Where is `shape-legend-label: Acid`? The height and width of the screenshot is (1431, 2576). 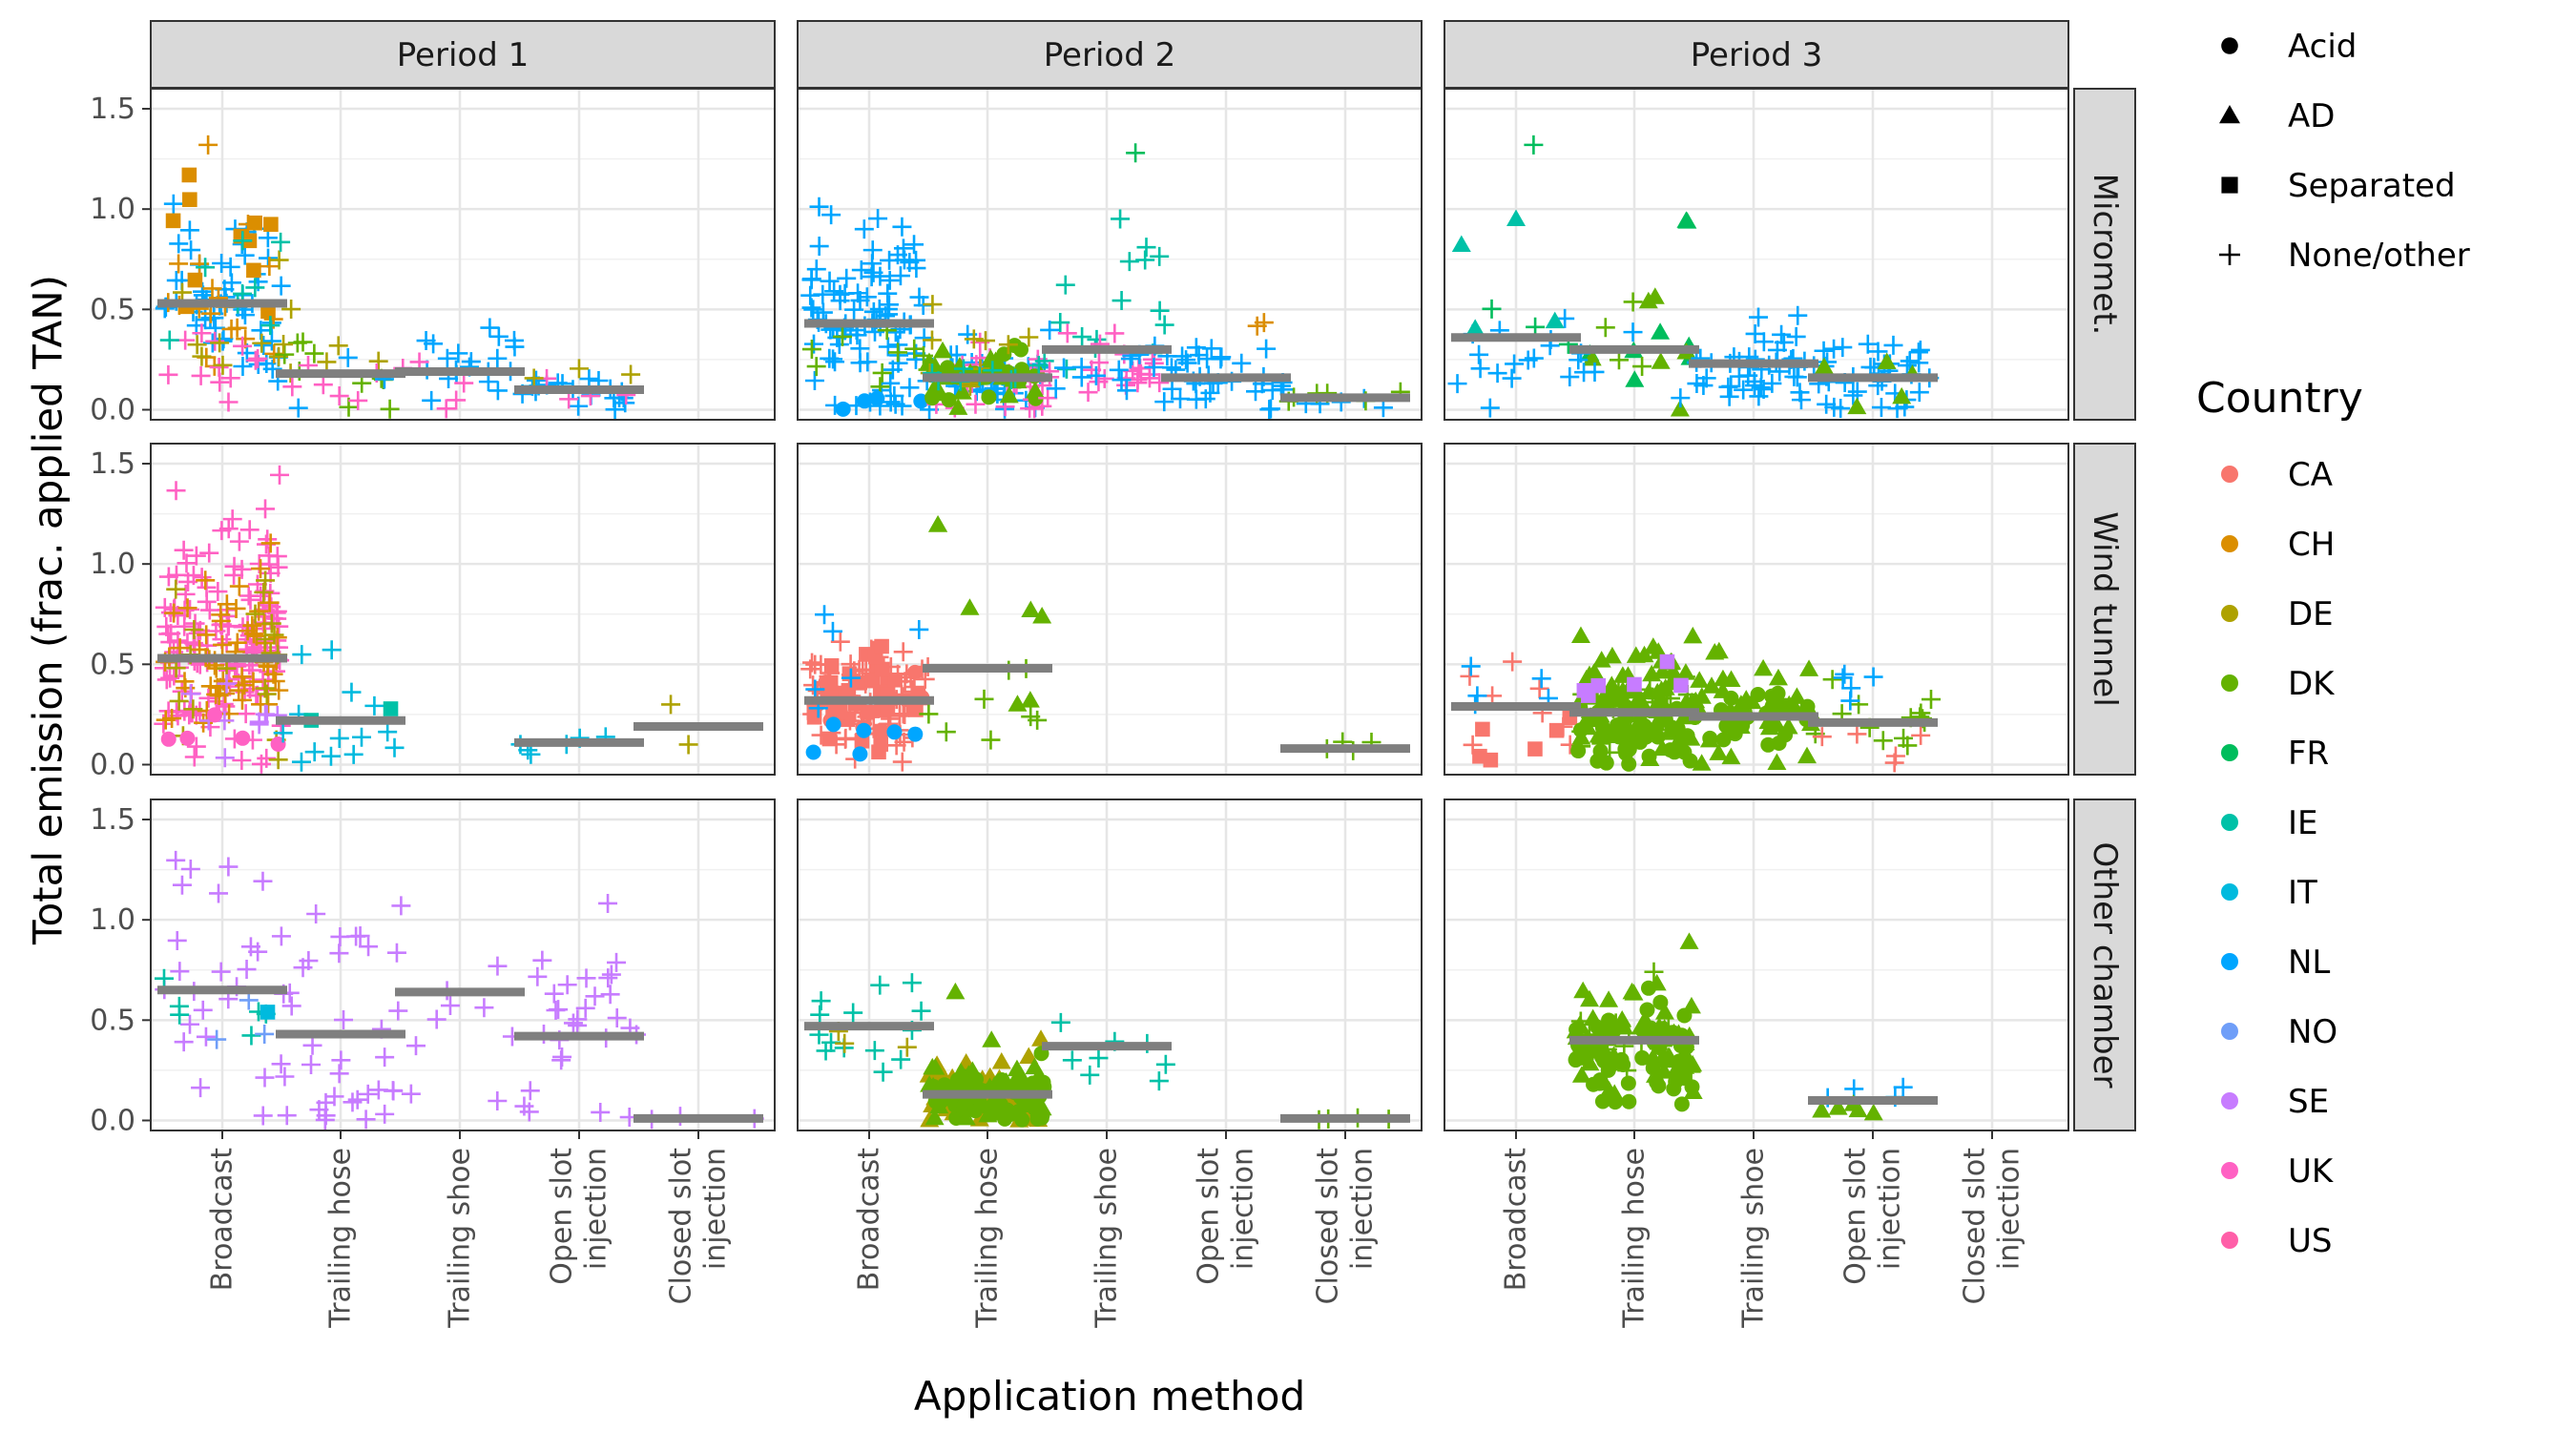 shape-legend-label: Acid is located at coordinates (2322, 47).